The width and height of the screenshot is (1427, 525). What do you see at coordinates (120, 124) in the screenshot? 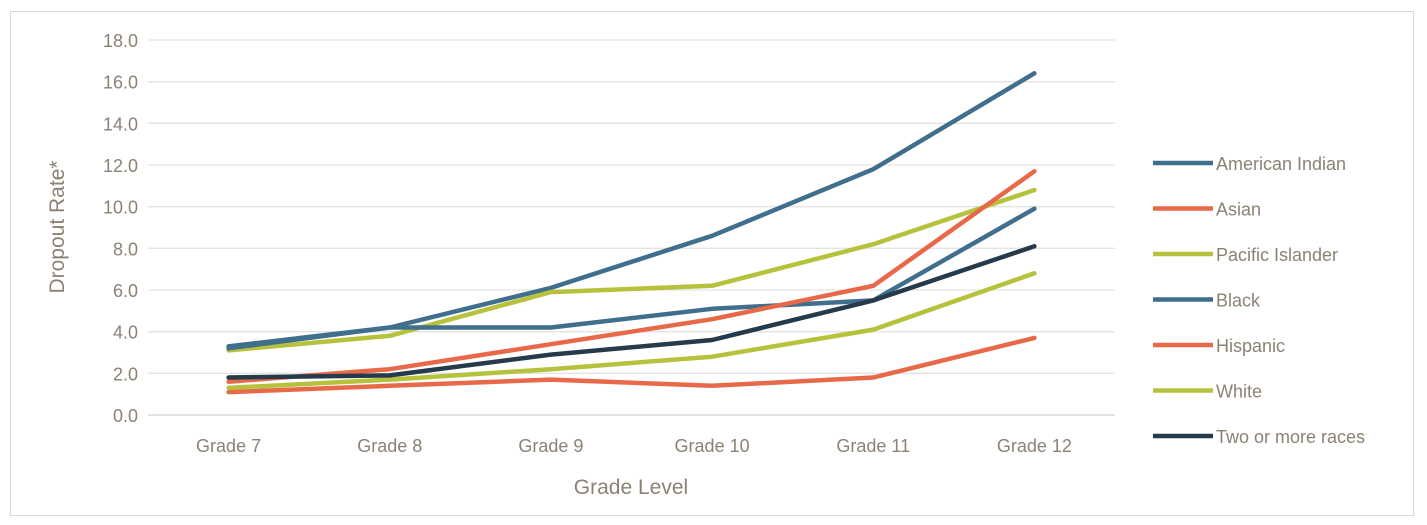
I see `y-tick-label: 14.0` at bounding box center [120, 124].